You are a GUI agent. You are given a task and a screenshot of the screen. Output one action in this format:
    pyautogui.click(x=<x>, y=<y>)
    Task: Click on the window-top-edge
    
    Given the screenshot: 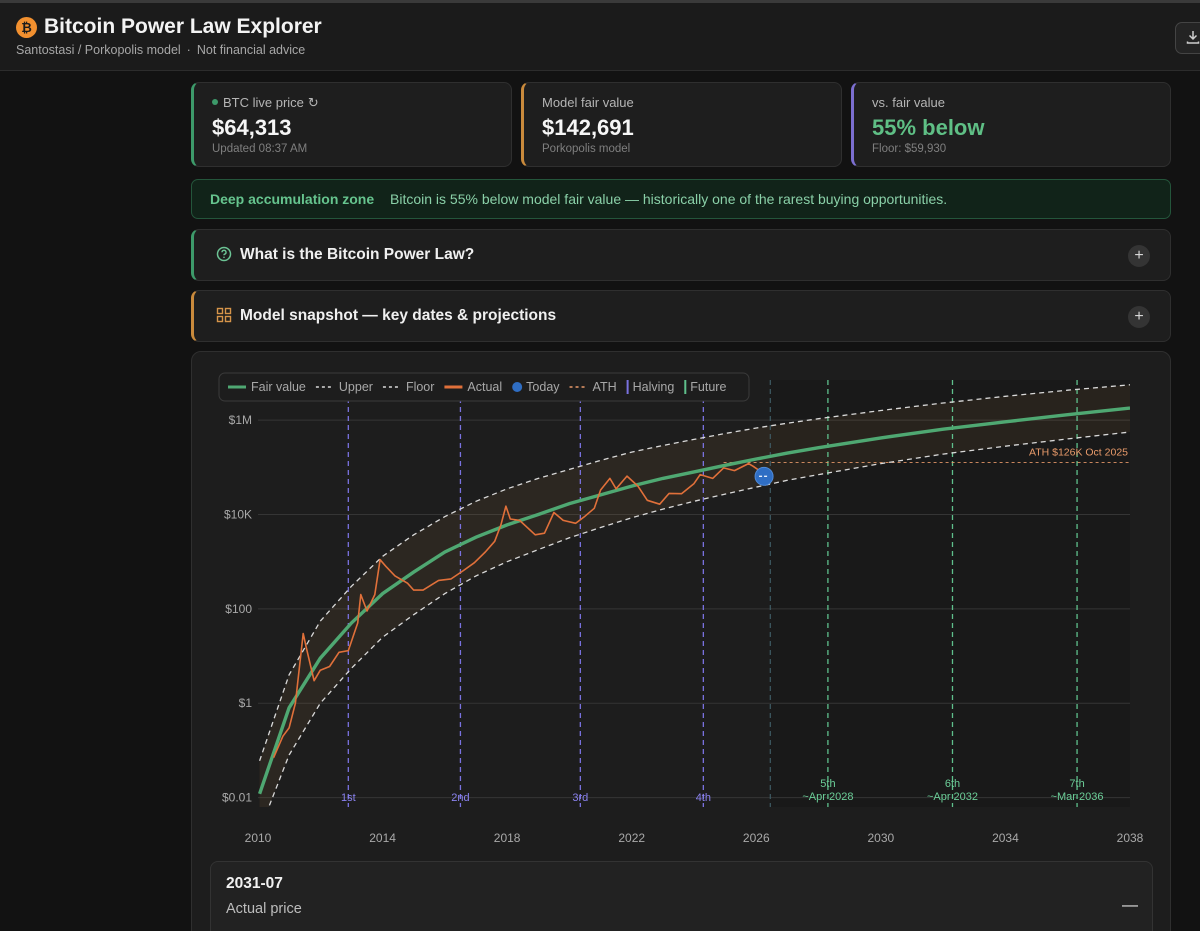 What is the action you would take?
    pyautogui.click(x=600, y=1)
    